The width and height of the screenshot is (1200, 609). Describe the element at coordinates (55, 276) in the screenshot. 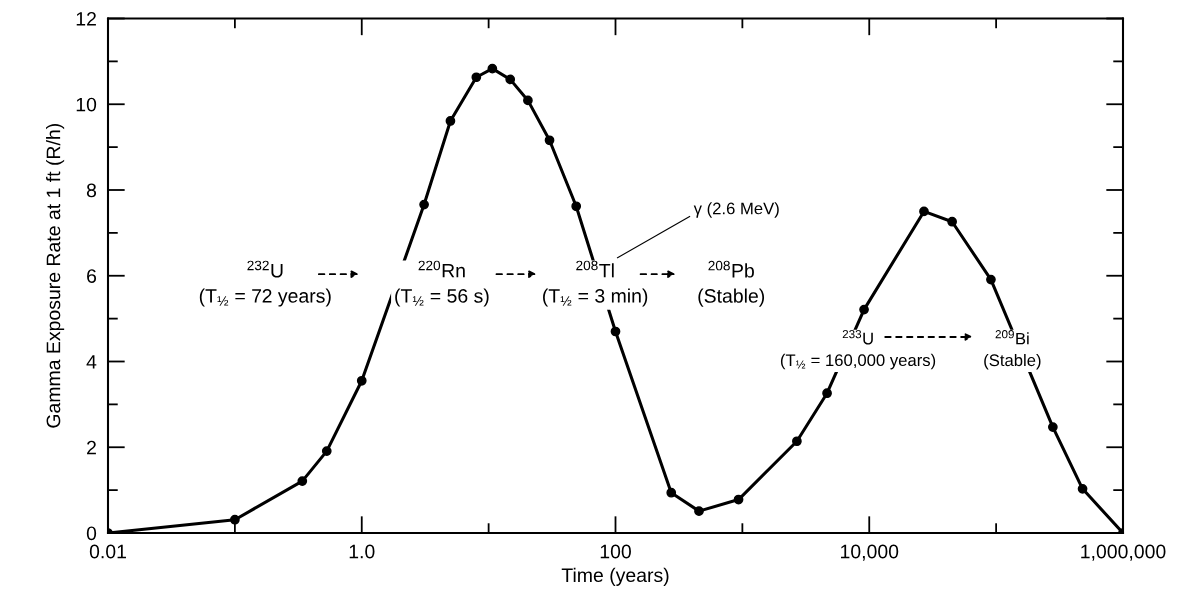

I see `y-axis-title: Gamma Exposure Rate at 1 ft (R/h)` at that location.